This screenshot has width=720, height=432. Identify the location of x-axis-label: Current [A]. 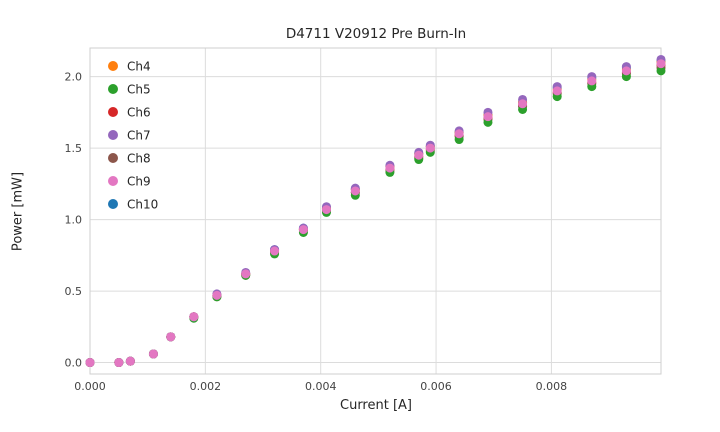
(376, 405).